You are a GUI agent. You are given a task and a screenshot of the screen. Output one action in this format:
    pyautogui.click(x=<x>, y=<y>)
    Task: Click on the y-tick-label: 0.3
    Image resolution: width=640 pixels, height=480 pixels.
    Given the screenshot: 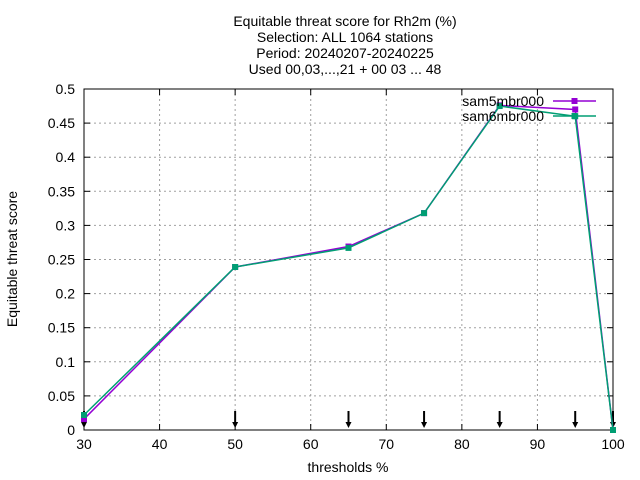 What is the action you would take?
    pyautogui.click(x=66, y=225)
    